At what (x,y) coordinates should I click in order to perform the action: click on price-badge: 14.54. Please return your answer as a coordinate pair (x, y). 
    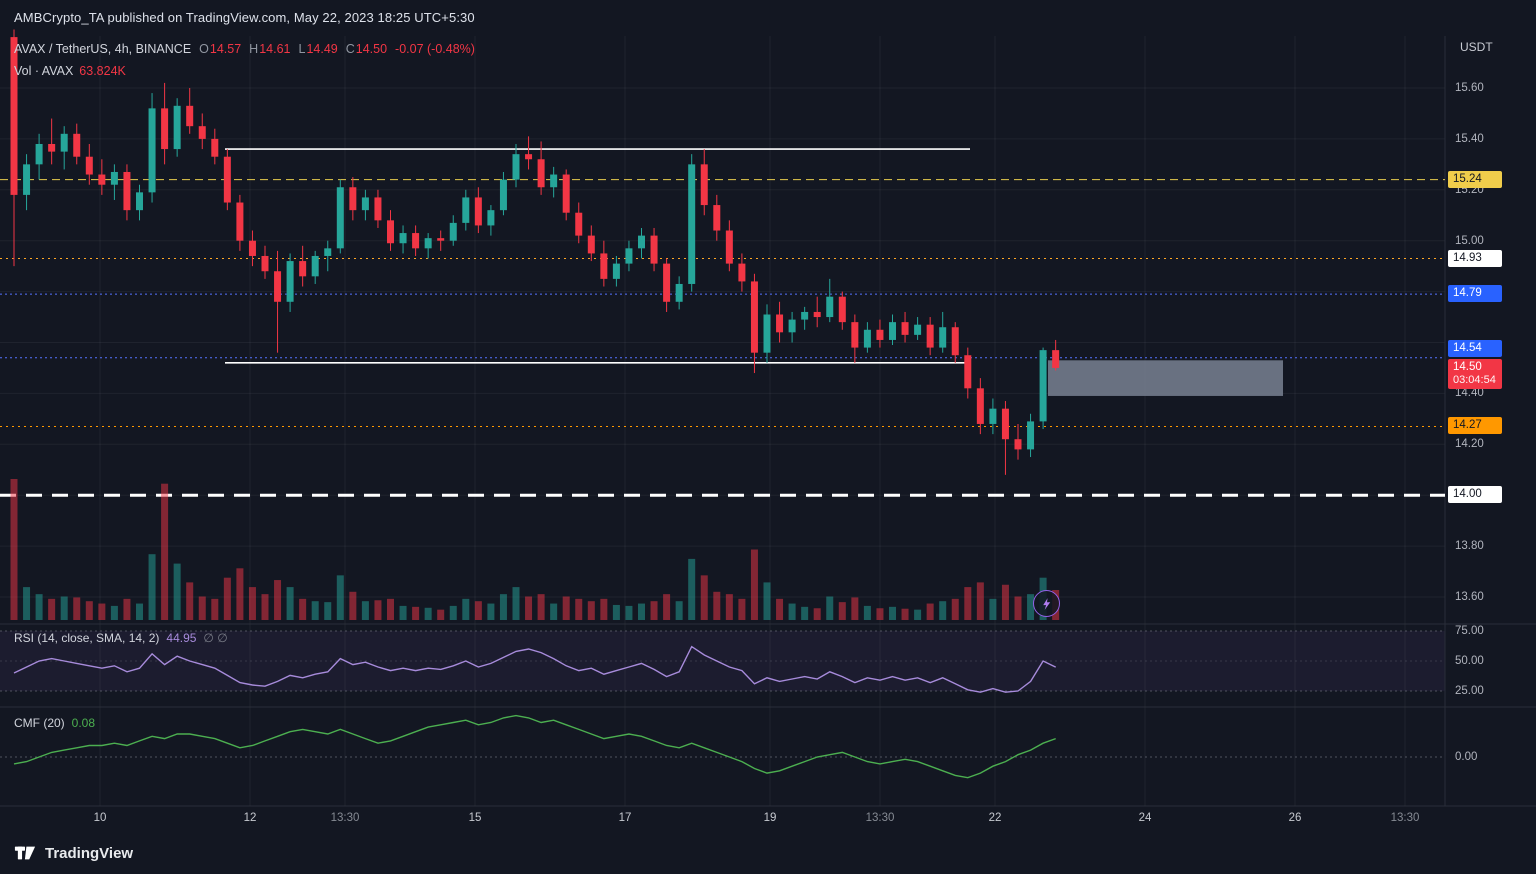
    Looking at the image, I should click on (1475, 348).